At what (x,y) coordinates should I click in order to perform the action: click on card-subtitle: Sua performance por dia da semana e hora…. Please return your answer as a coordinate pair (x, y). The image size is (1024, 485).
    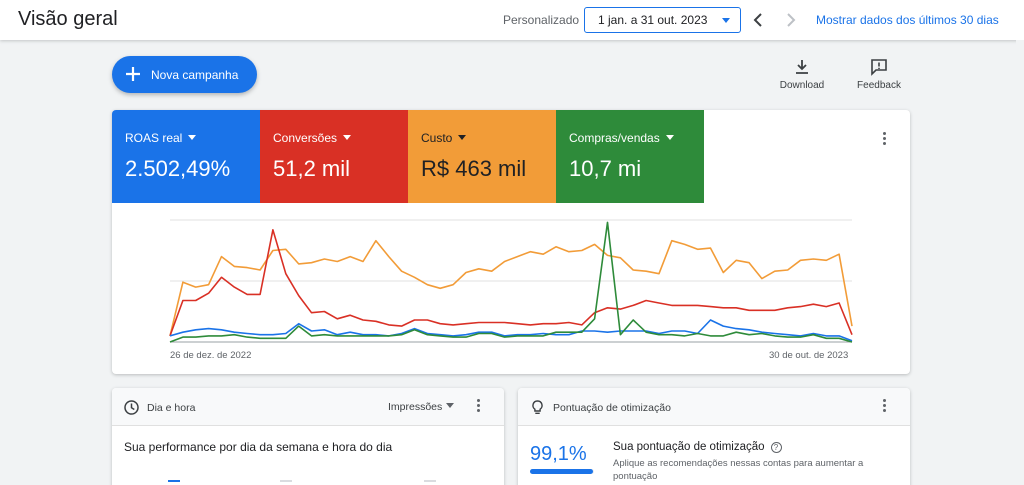
    Looking at the image, I should click on (258, 447).